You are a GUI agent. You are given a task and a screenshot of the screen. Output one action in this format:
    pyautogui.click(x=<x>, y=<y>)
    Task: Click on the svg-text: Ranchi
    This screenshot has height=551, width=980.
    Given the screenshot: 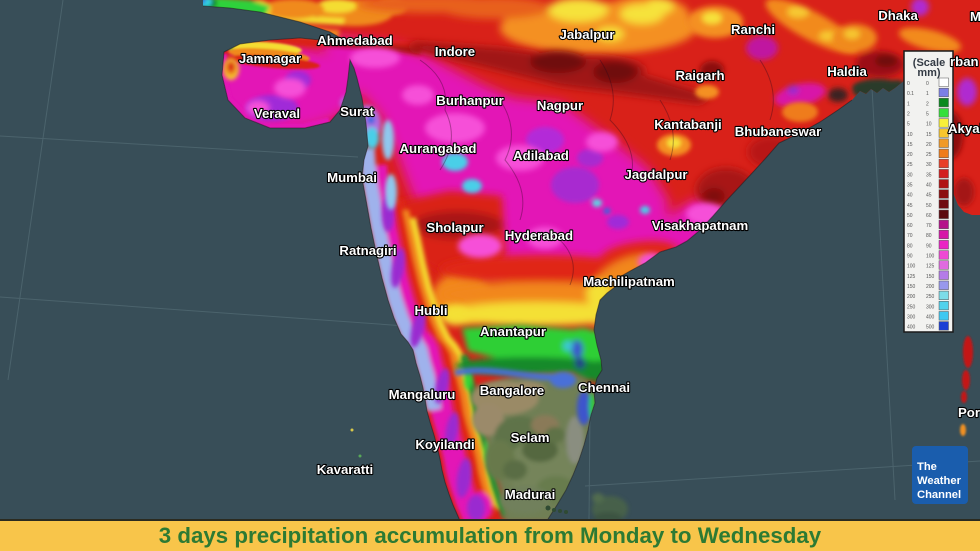 What is the action you would take?
    pyautogui.click(x=753, y=29)
    